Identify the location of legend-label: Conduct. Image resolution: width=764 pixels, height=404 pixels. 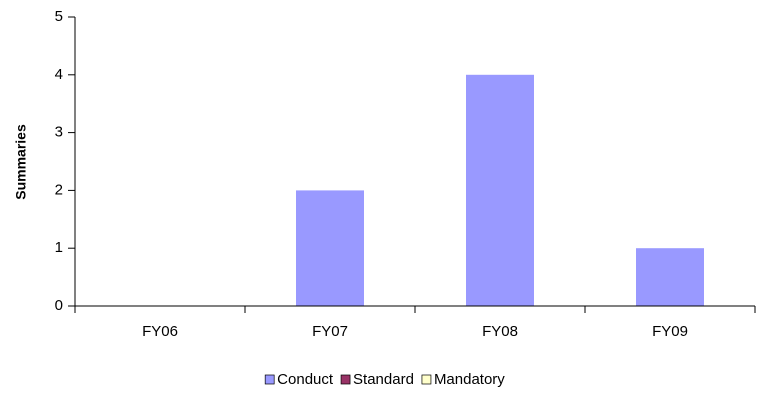
(305, 379).